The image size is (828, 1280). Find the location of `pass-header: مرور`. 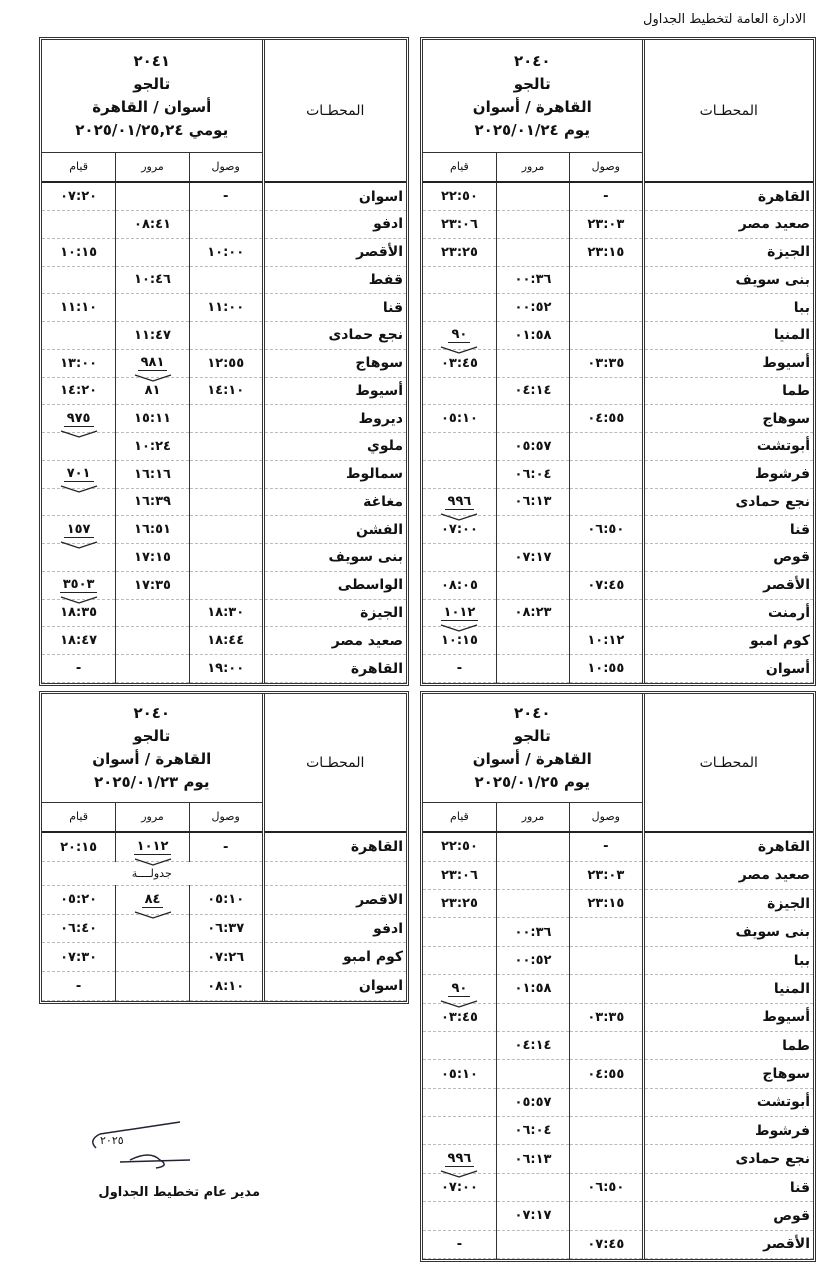

pass-header: مرور is located at coordinates (152, 817).